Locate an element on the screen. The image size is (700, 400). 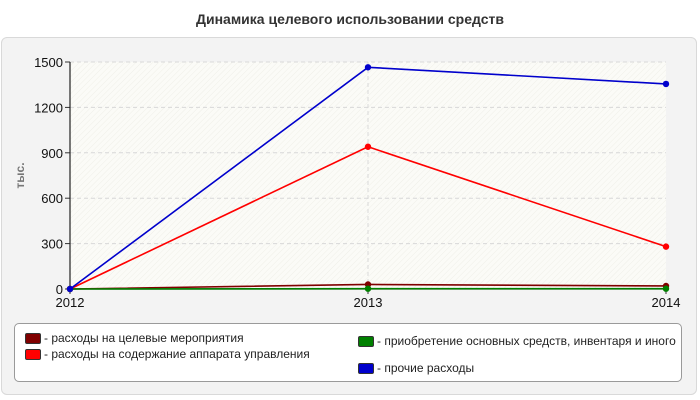
y-tick-label: 1500 is located at coordinates (48, 62).